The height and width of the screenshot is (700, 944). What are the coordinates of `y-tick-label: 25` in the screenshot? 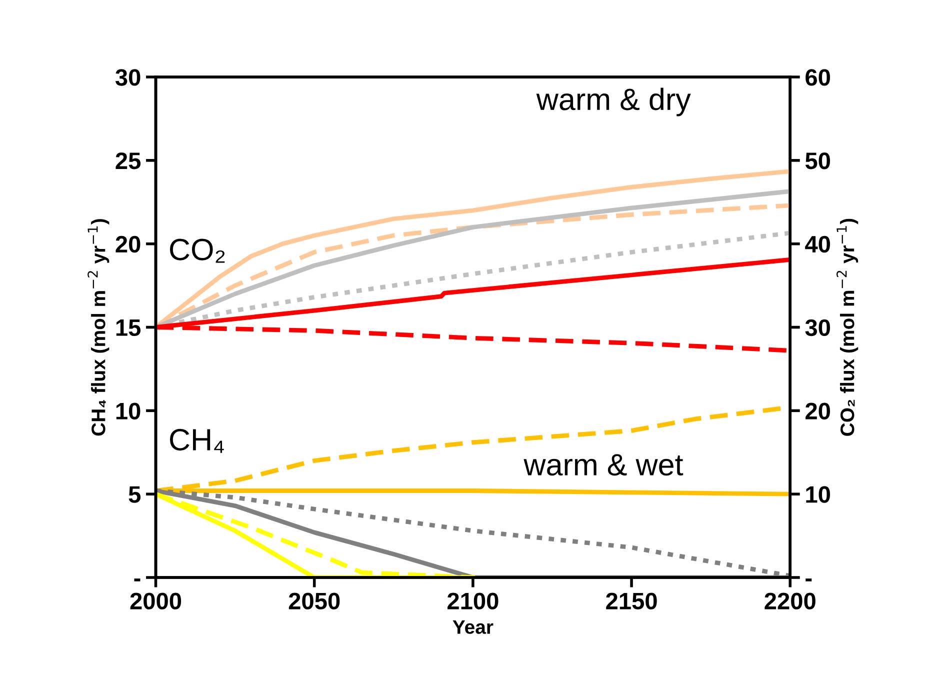 It's located at (128, 161).